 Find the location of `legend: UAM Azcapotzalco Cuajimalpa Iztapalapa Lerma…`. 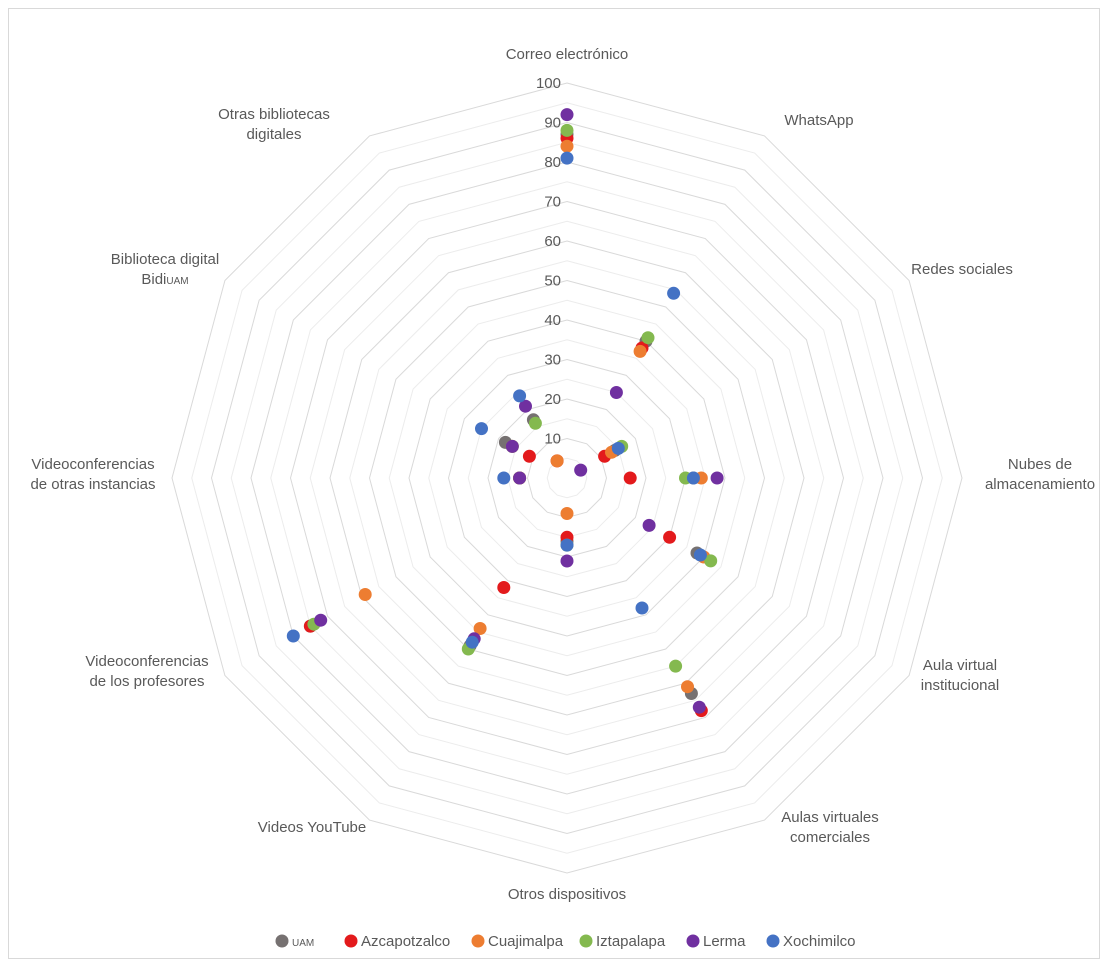

legend: UAM Azcapotzalco Cuajimalpa Iztapalapa Lerma… is located at coordinates (565, 941).